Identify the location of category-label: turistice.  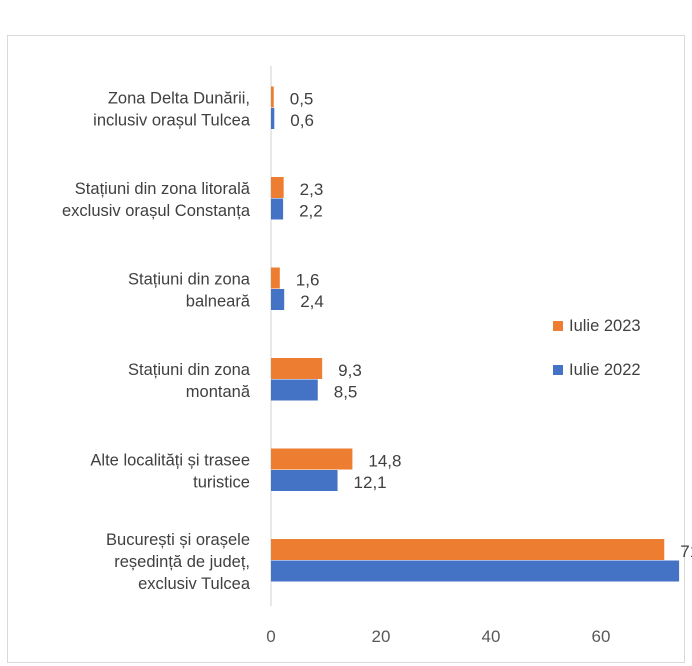
(221, 483).